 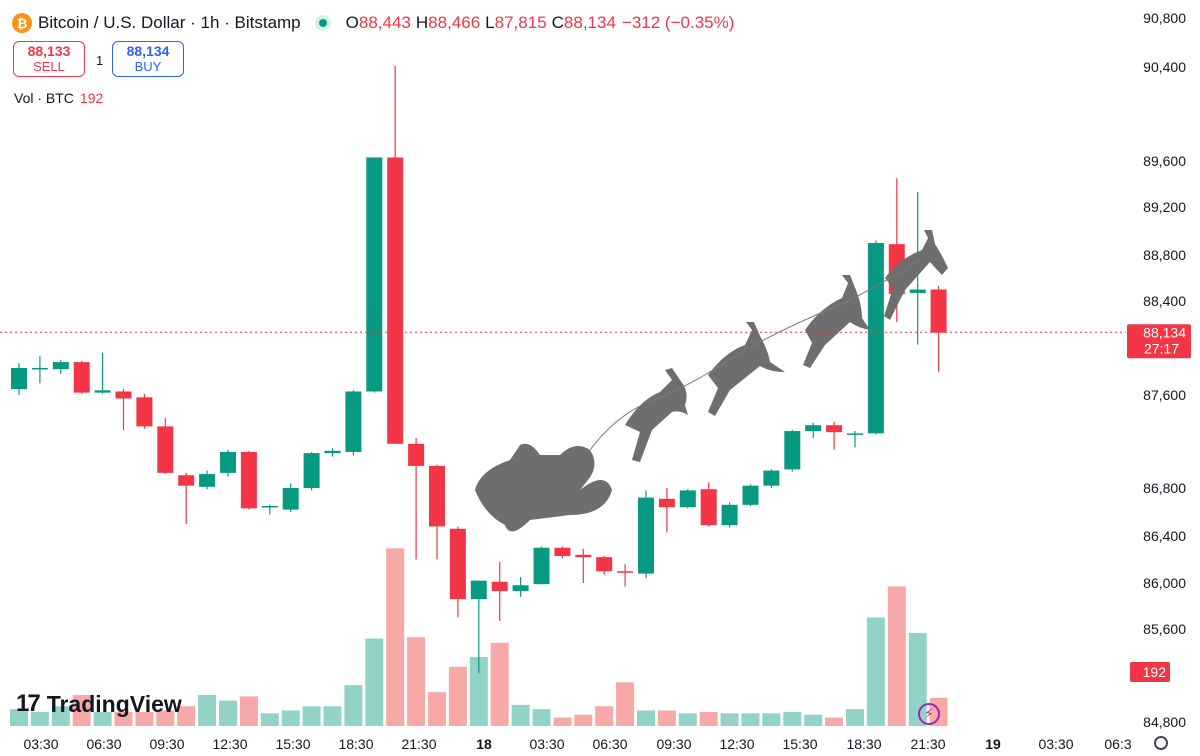 What do you see at coordinates (1164, 18) in the screenshot?
I see `y-axis-tick-label: 90,800` at bounding box center [1164, 18].